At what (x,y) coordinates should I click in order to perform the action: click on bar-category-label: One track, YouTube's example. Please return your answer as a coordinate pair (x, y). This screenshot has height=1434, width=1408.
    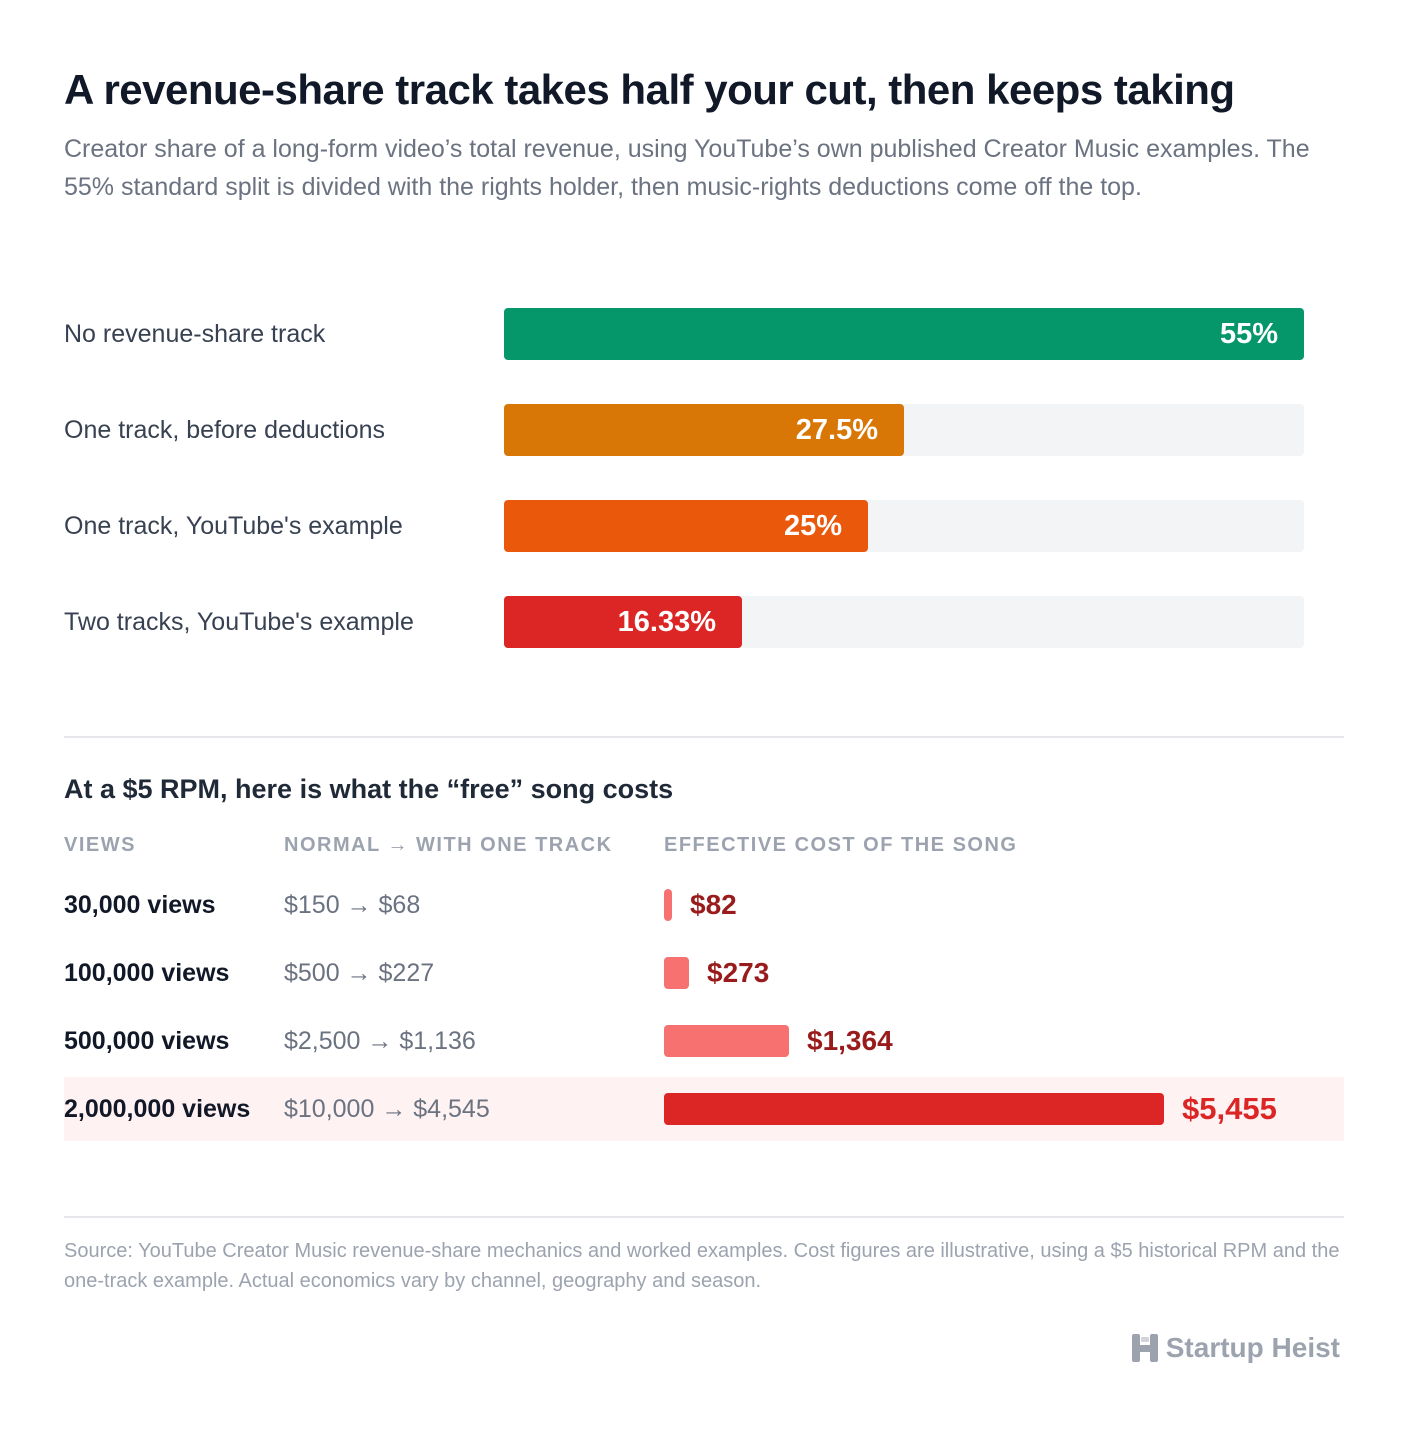
    Looking at the image, I should click on (233, 526).